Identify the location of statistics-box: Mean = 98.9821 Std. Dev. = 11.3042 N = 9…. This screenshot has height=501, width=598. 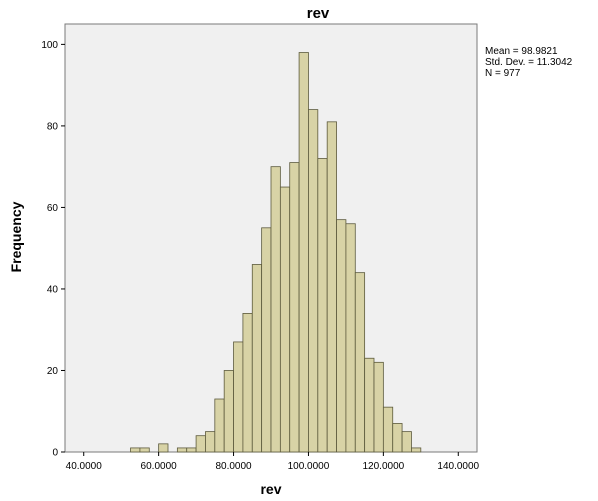
(529, 62).